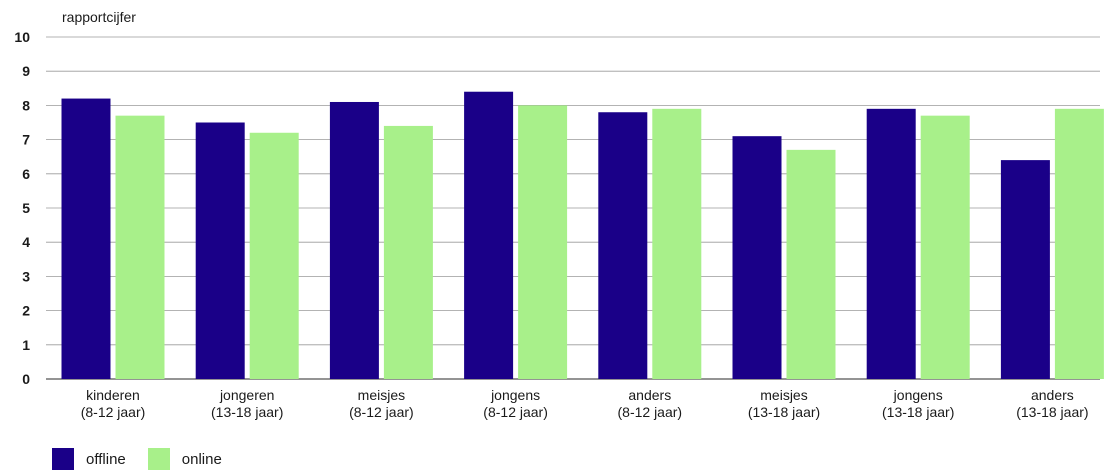 Image resolution: width=1110 pixels, height=470 pixels. I want to click on x-tick-label: kinderen, so click(113, 395).